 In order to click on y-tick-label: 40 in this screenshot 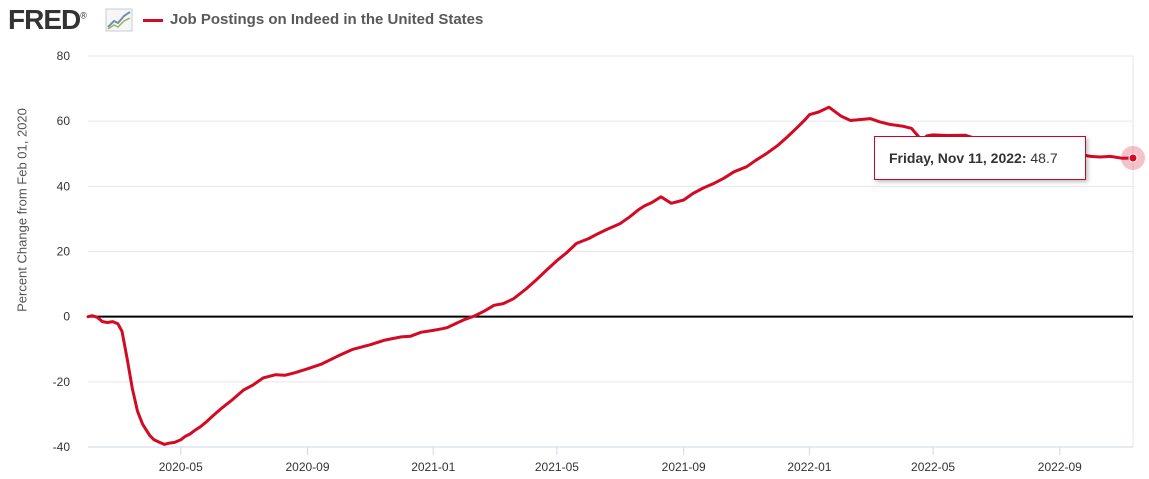, I will do `click(64, 186)`.